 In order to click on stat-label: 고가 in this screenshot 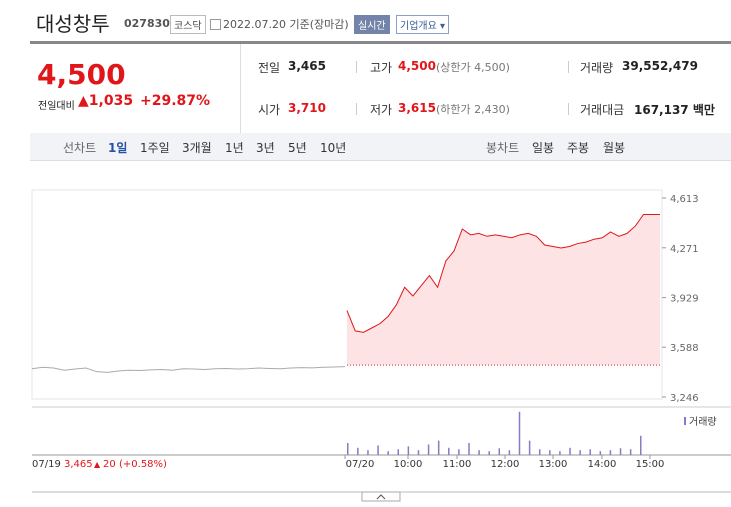, I will do `click(381, 68)`.